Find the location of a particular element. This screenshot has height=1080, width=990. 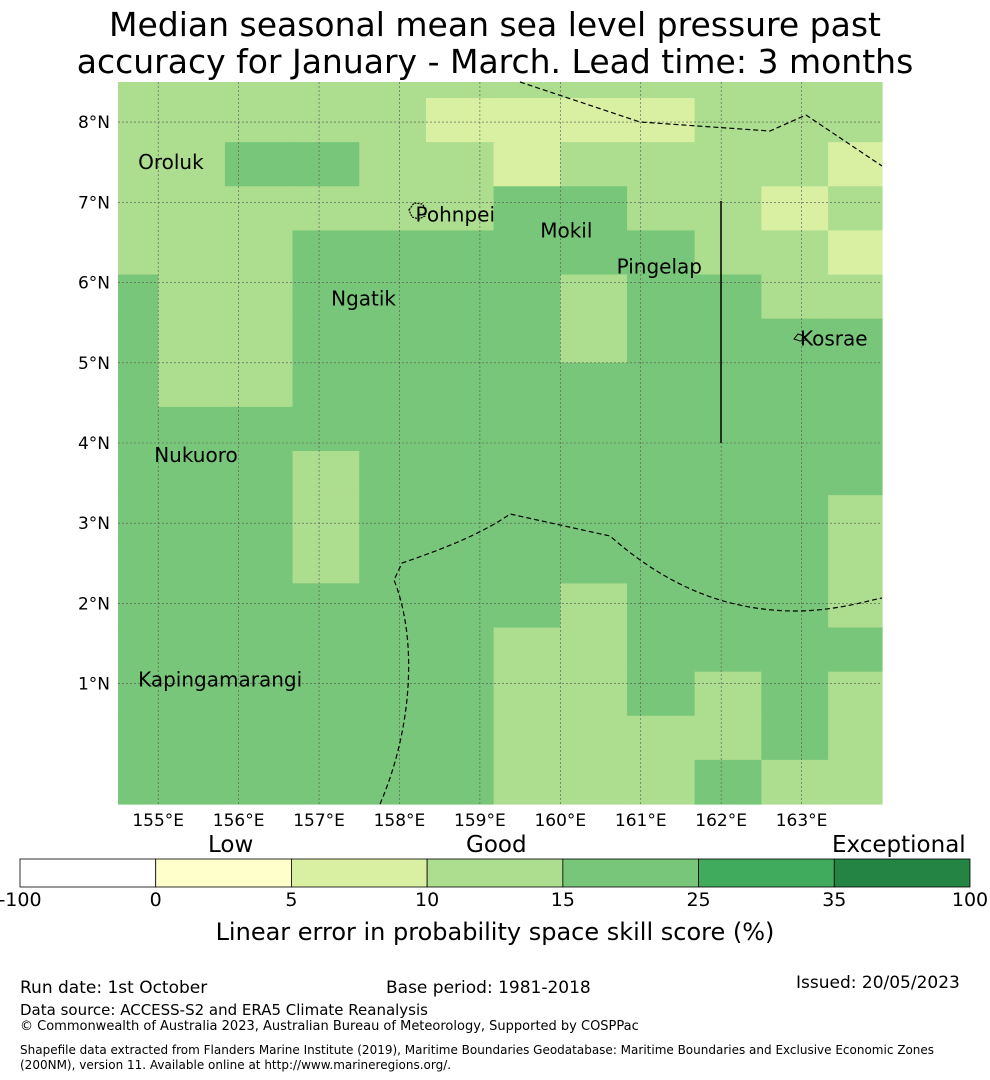

longitude-label: 163°E is located at coordinates (802, 821).